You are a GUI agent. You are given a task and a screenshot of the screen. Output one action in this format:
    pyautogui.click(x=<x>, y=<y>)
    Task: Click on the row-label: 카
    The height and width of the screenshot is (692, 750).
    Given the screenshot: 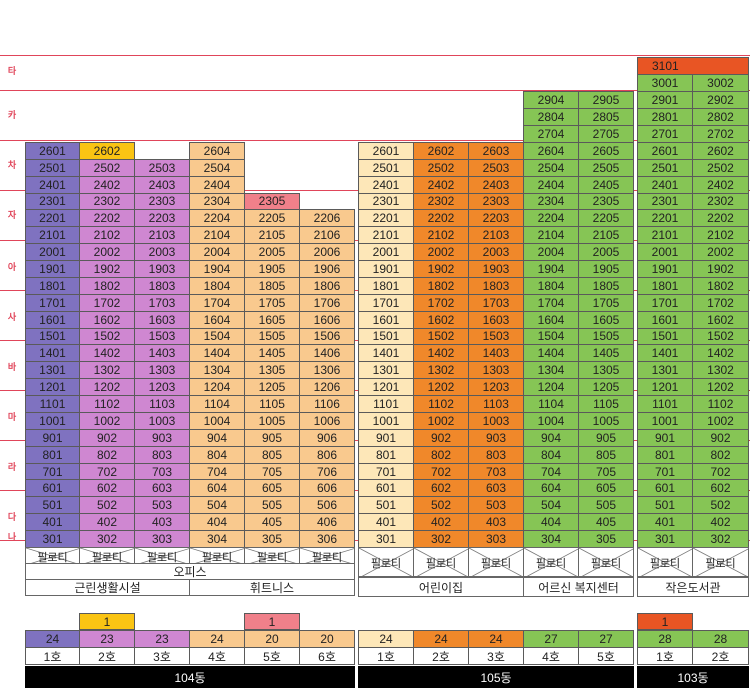 What is the action you would take?
    pyautogui.click(x=12, y=115)
    